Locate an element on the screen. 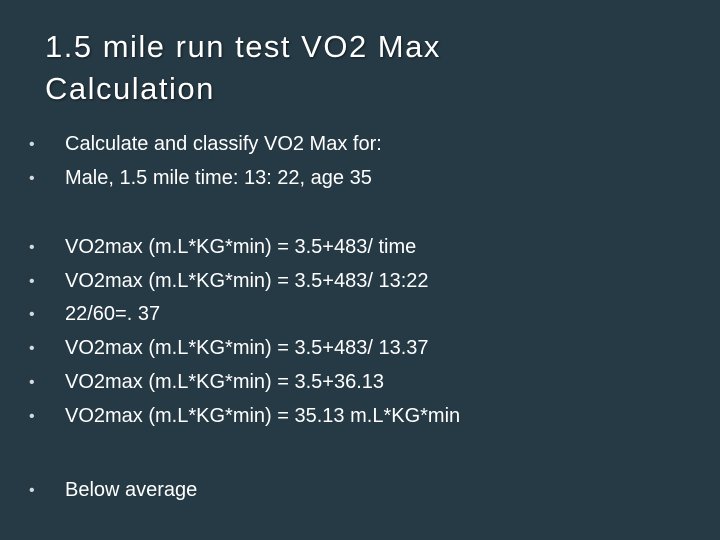 The height and width of the screenshot is (540, 720). bullet-text: VO2max (m.L*KG*min) = 3.5+483/ 13.37 is located at coordinates (247, 348).